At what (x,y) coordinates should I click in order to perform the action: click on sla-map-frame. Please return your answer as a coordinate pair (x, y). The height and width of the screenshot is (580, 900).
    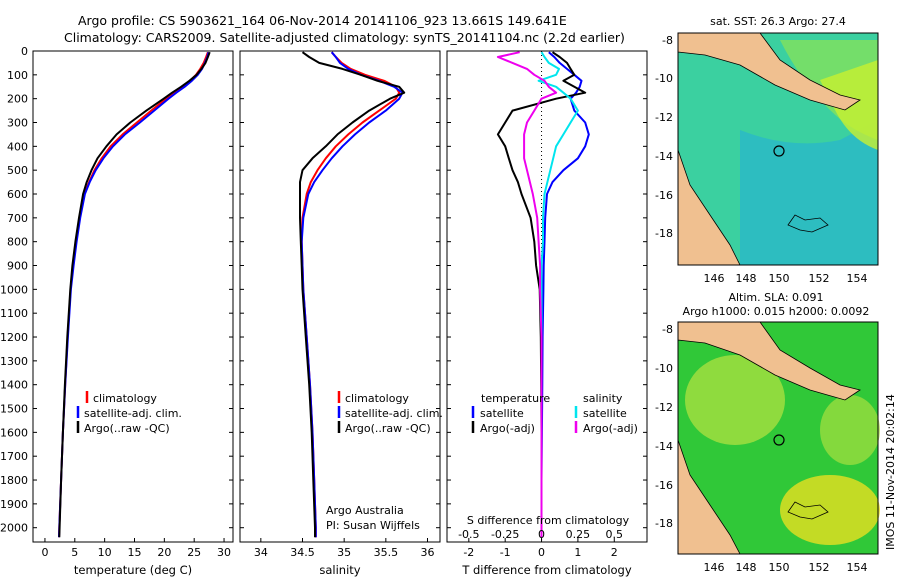
    Looking at the image, I should click on (778, 438).